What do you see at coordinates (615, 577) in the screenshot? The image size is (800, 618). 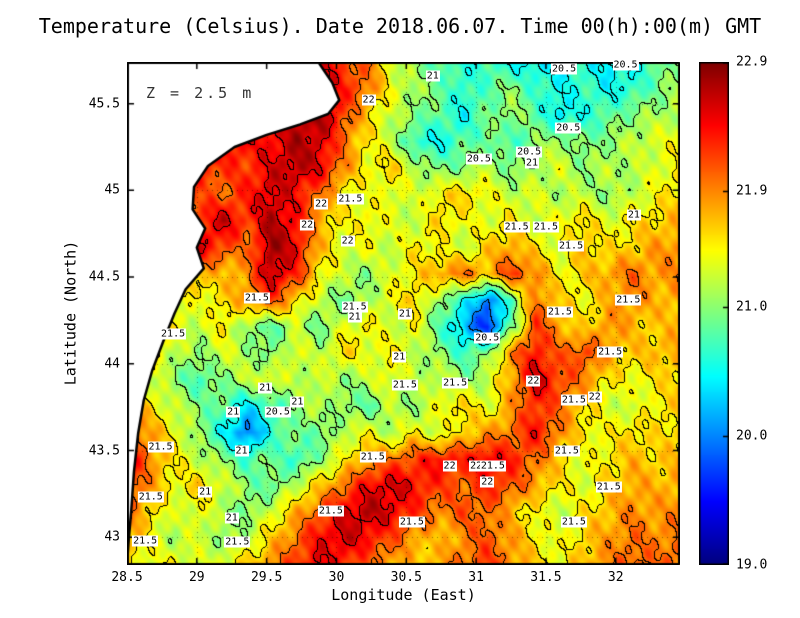 I see `x-tick-label: 32` at bounding box center [615, 577].